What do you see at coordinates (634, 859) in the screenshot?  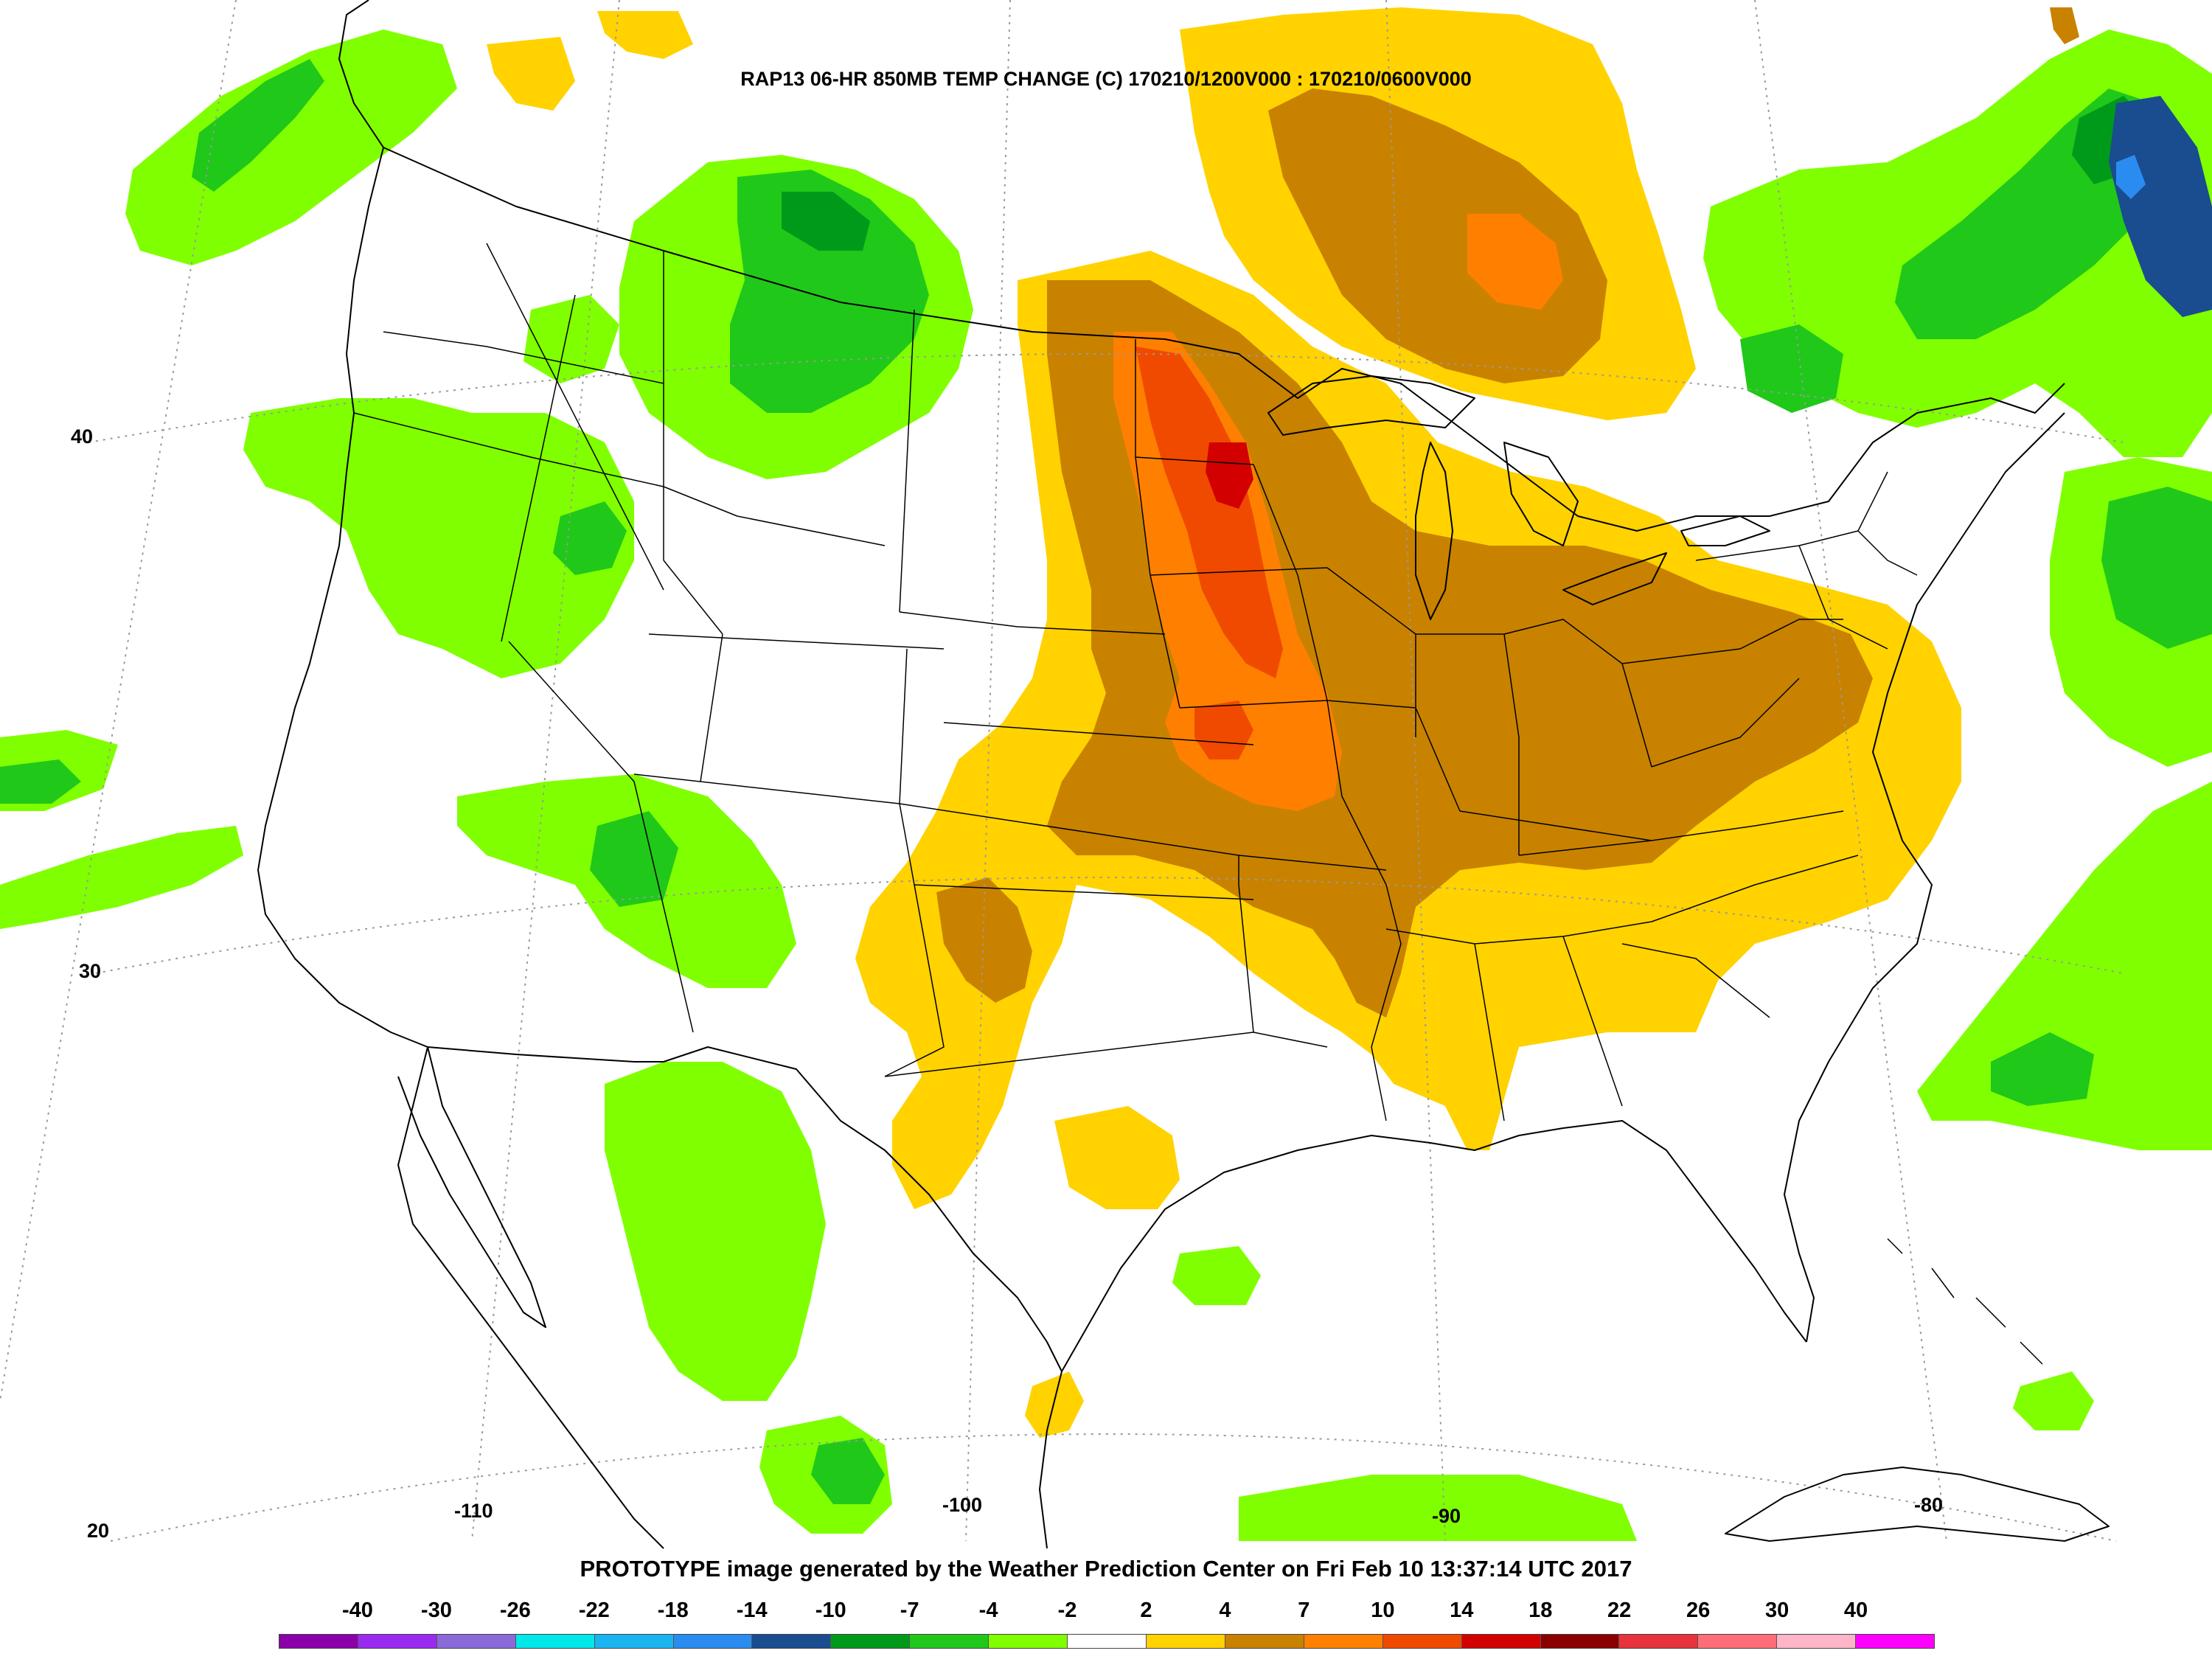 I see `green-region-colorado` at bounding box center [634, 859].